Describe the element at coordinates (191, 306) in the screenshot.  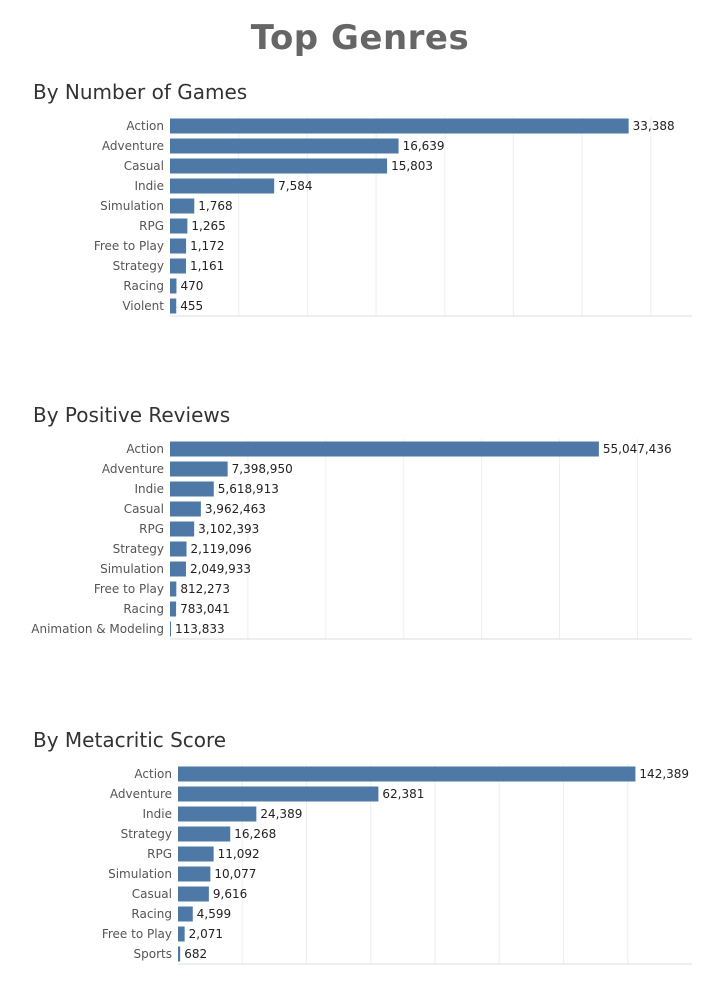
I see `value-label: 455` at that location.